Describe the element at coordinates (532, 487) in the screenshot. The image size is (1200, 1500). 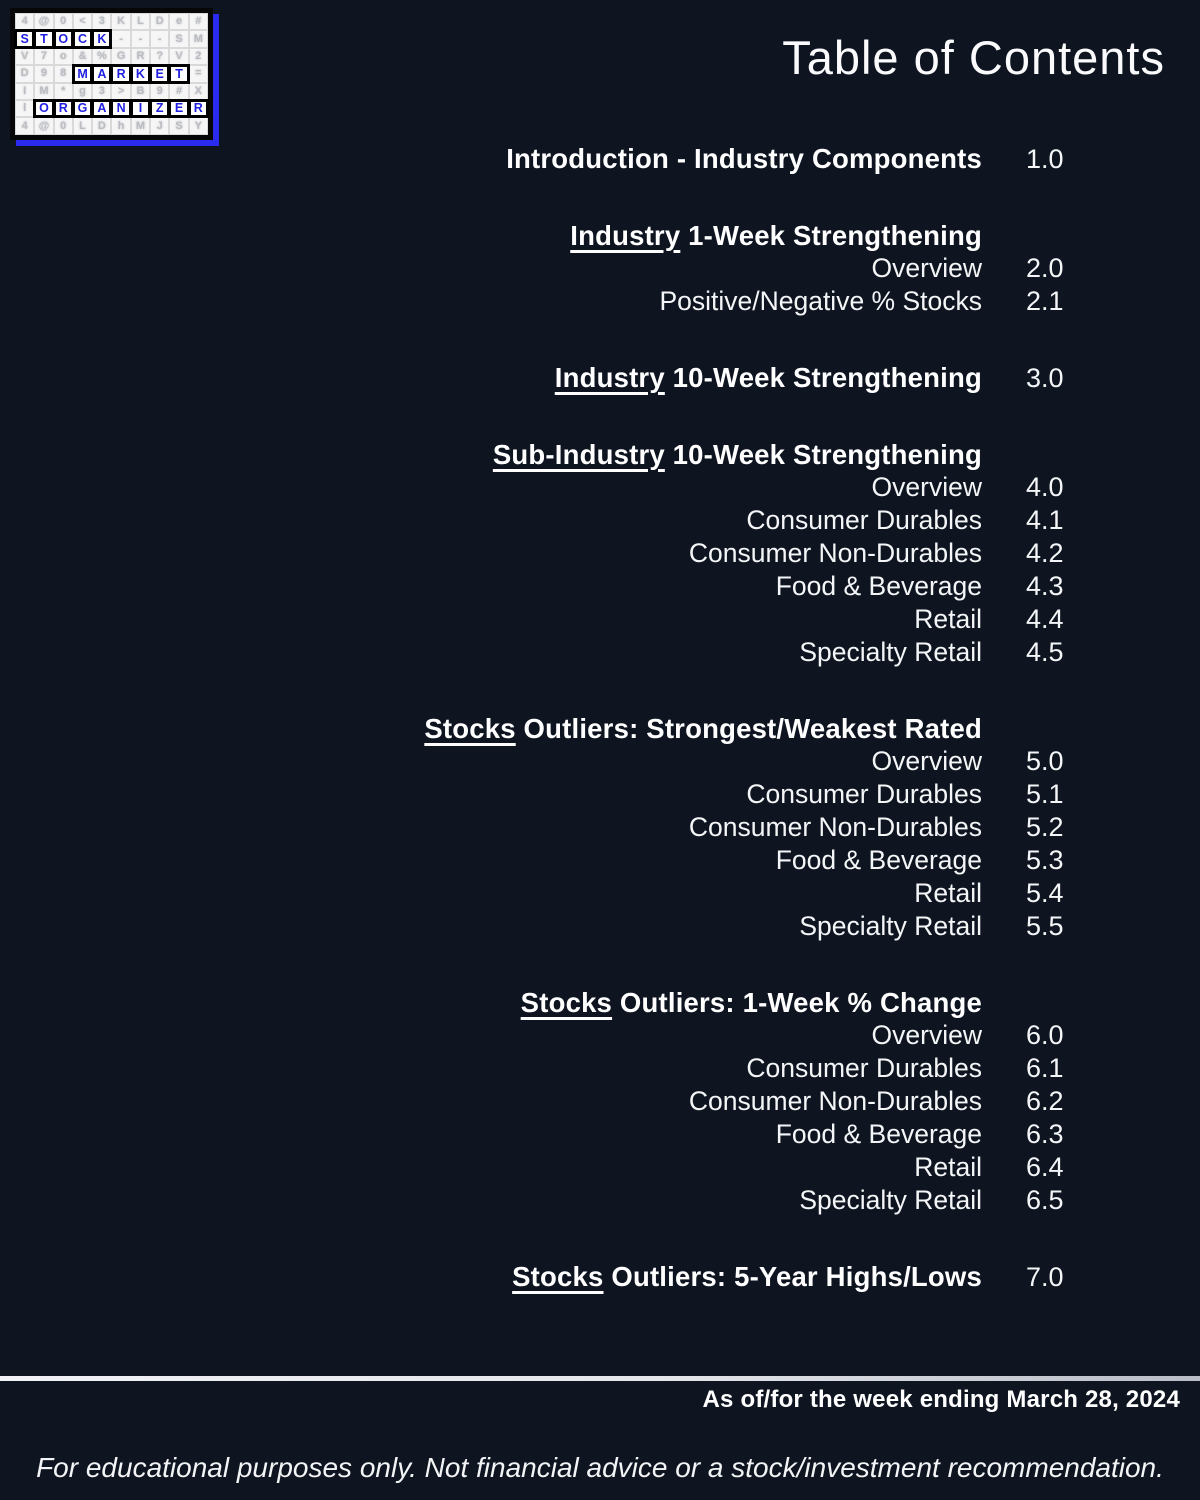
I see `toc-item: Overview 4.0` at that location.